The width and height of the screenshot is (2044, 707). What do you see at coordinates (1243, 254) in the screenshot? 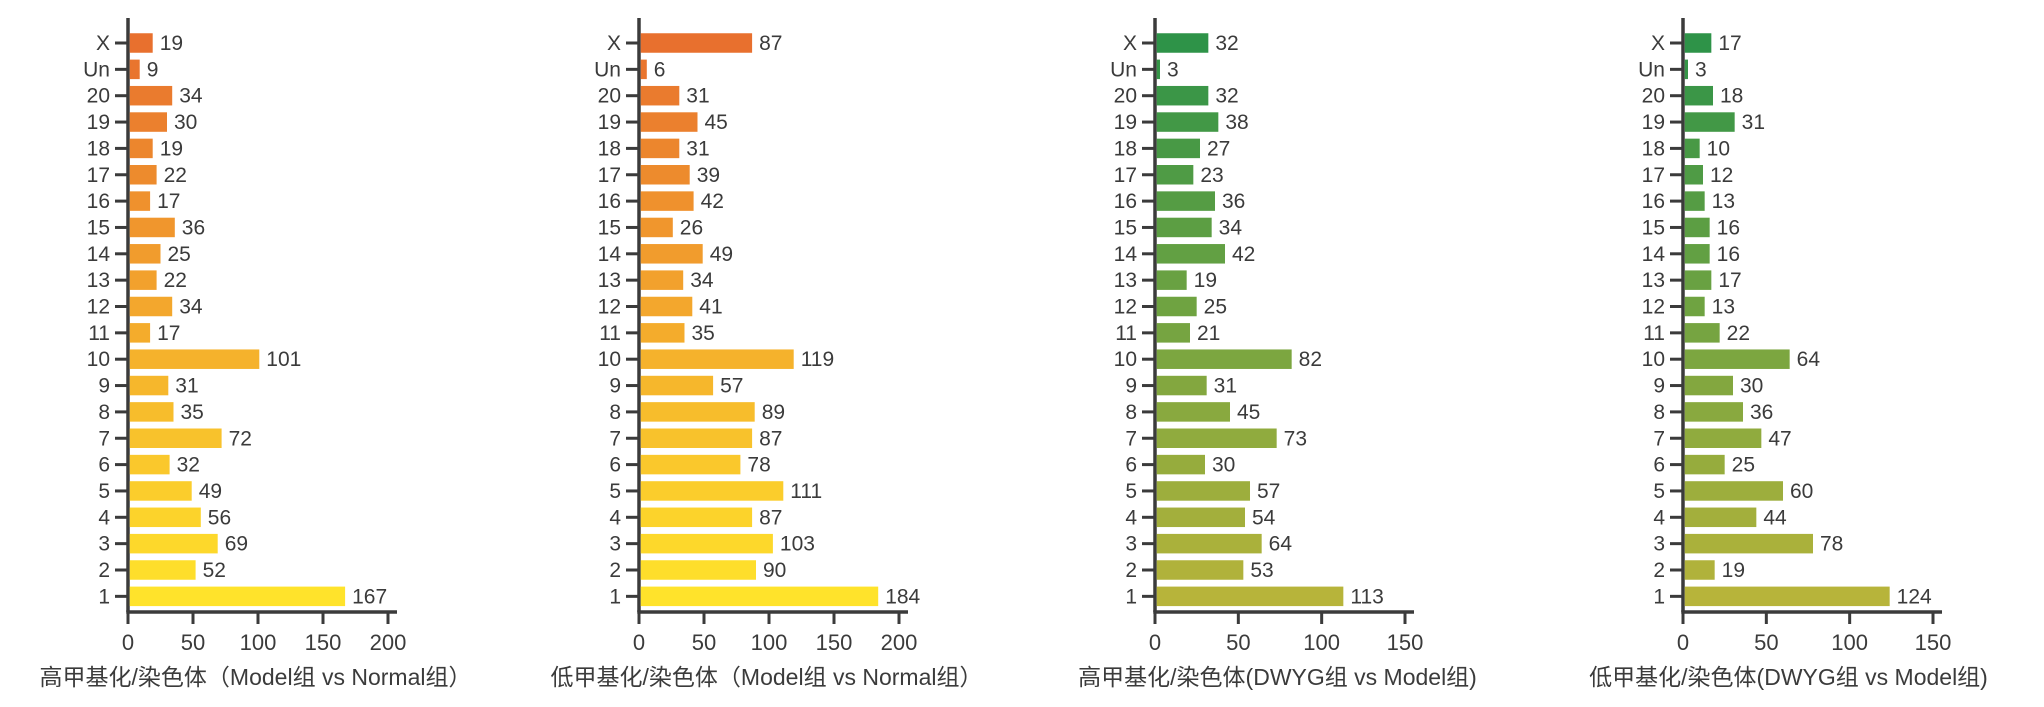
I see `bar-value-label: 42` at bounding box center [1243, 254].